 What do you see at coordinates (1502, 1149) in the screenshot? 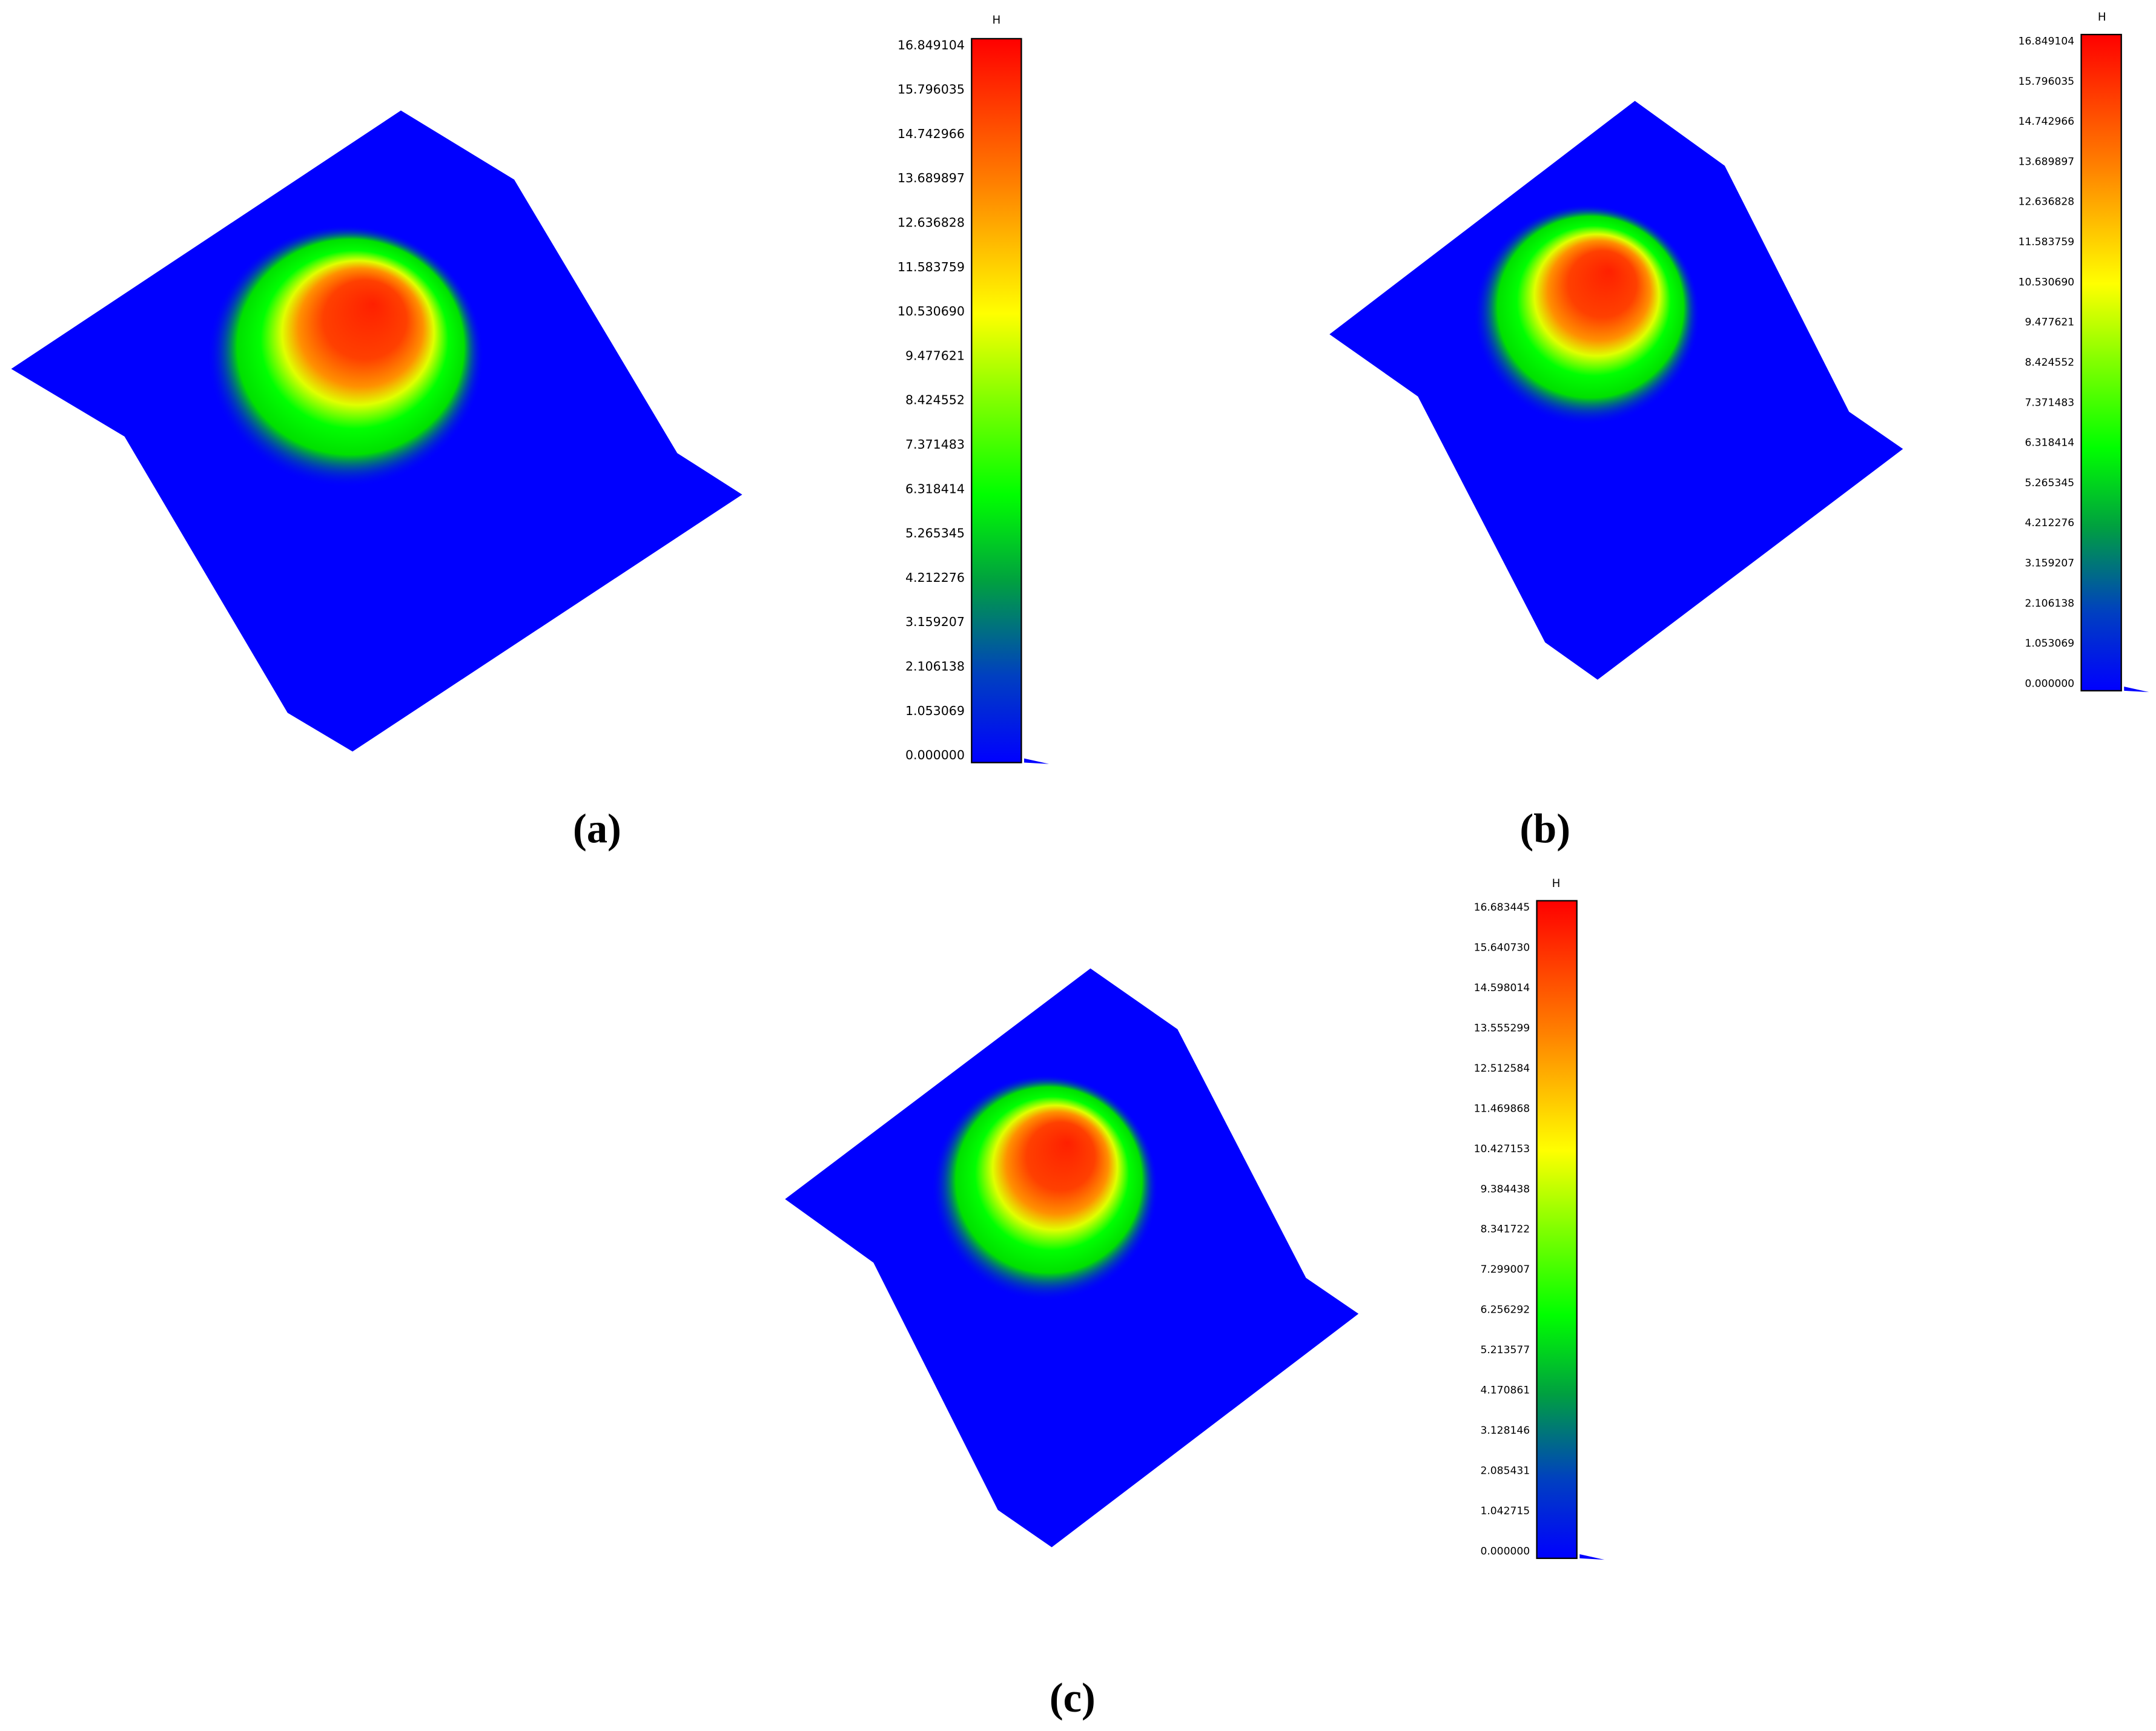
I see `colorbar-tick-label: 10.427153` at bounding box center [1502, 1149].